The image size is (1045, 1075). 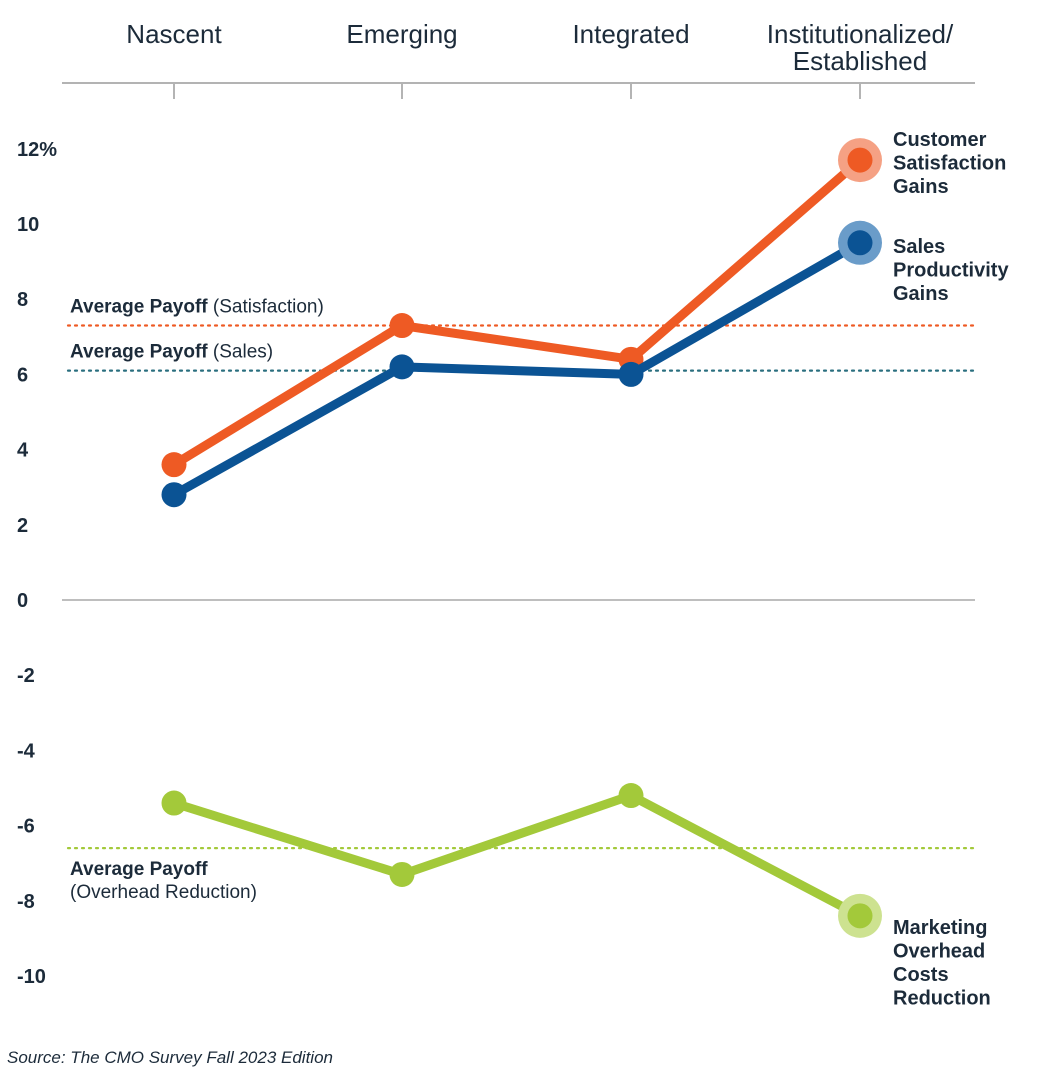 What do you see at coordinates (170, 1057) in the screenshot?
I see `source-note: Source: The CMO Survey Fall 2023 Edition` at bounding box center [170, 1057].